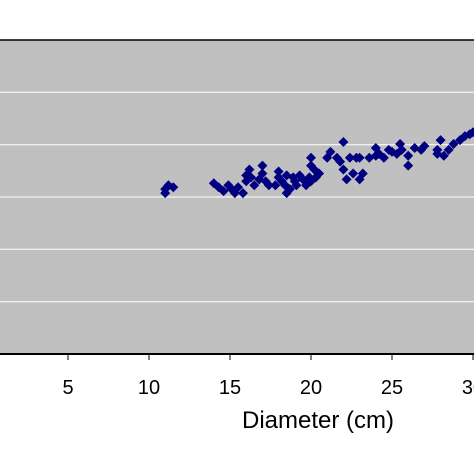 This screenshot has width=474, height=474. I want to click on x-tick-label: 30, so click(468, 388).